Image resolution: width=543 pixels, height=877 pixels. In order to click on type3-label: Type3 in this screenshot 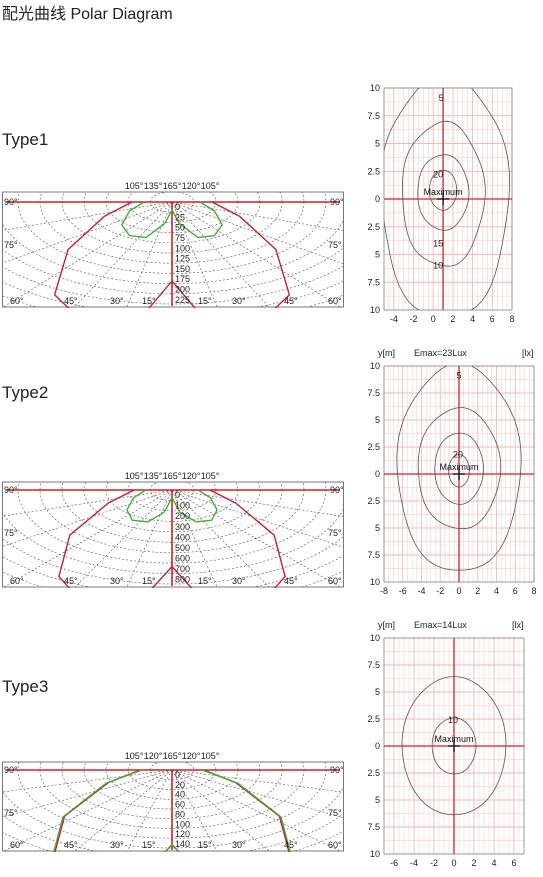, I will do `click(25, 686)`.